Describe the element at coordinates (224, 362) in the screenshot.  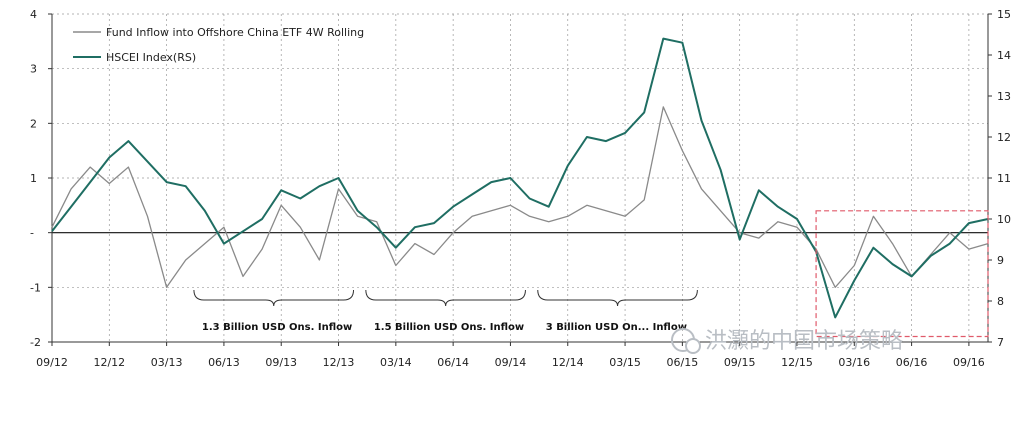
I see `x-tick-label: 06/13` at that location.